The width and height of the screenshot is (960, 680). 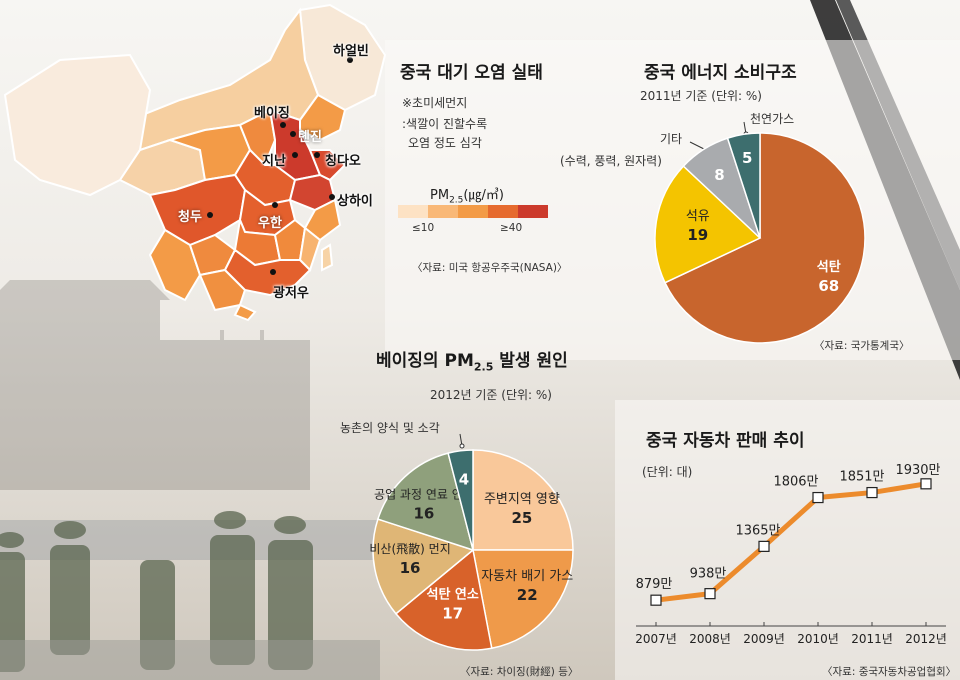 What do you see at coordinates (445, 124) in the screenshot?
I see `map-note-2: :색깔이 진할수록` at bounding box center [445, 124].